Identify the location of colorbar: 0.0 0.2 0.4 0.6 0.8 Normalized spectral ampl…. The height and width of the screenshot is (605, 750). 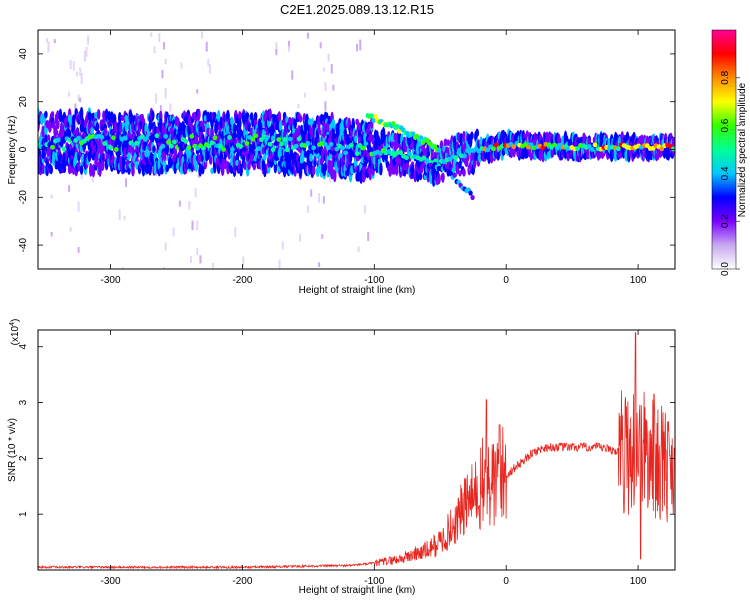
(729, 152).